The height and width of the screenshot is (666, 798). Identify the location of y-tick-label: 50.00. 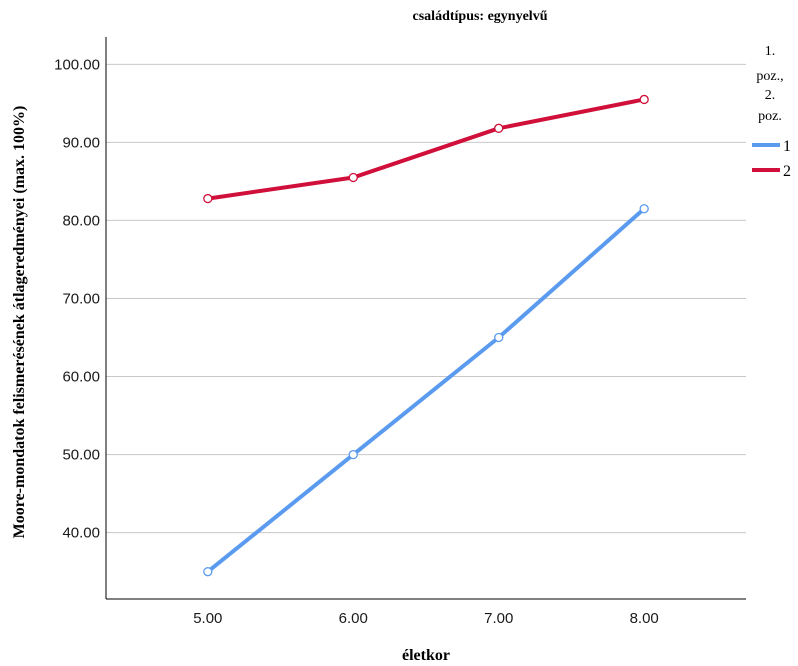
(81, 455).